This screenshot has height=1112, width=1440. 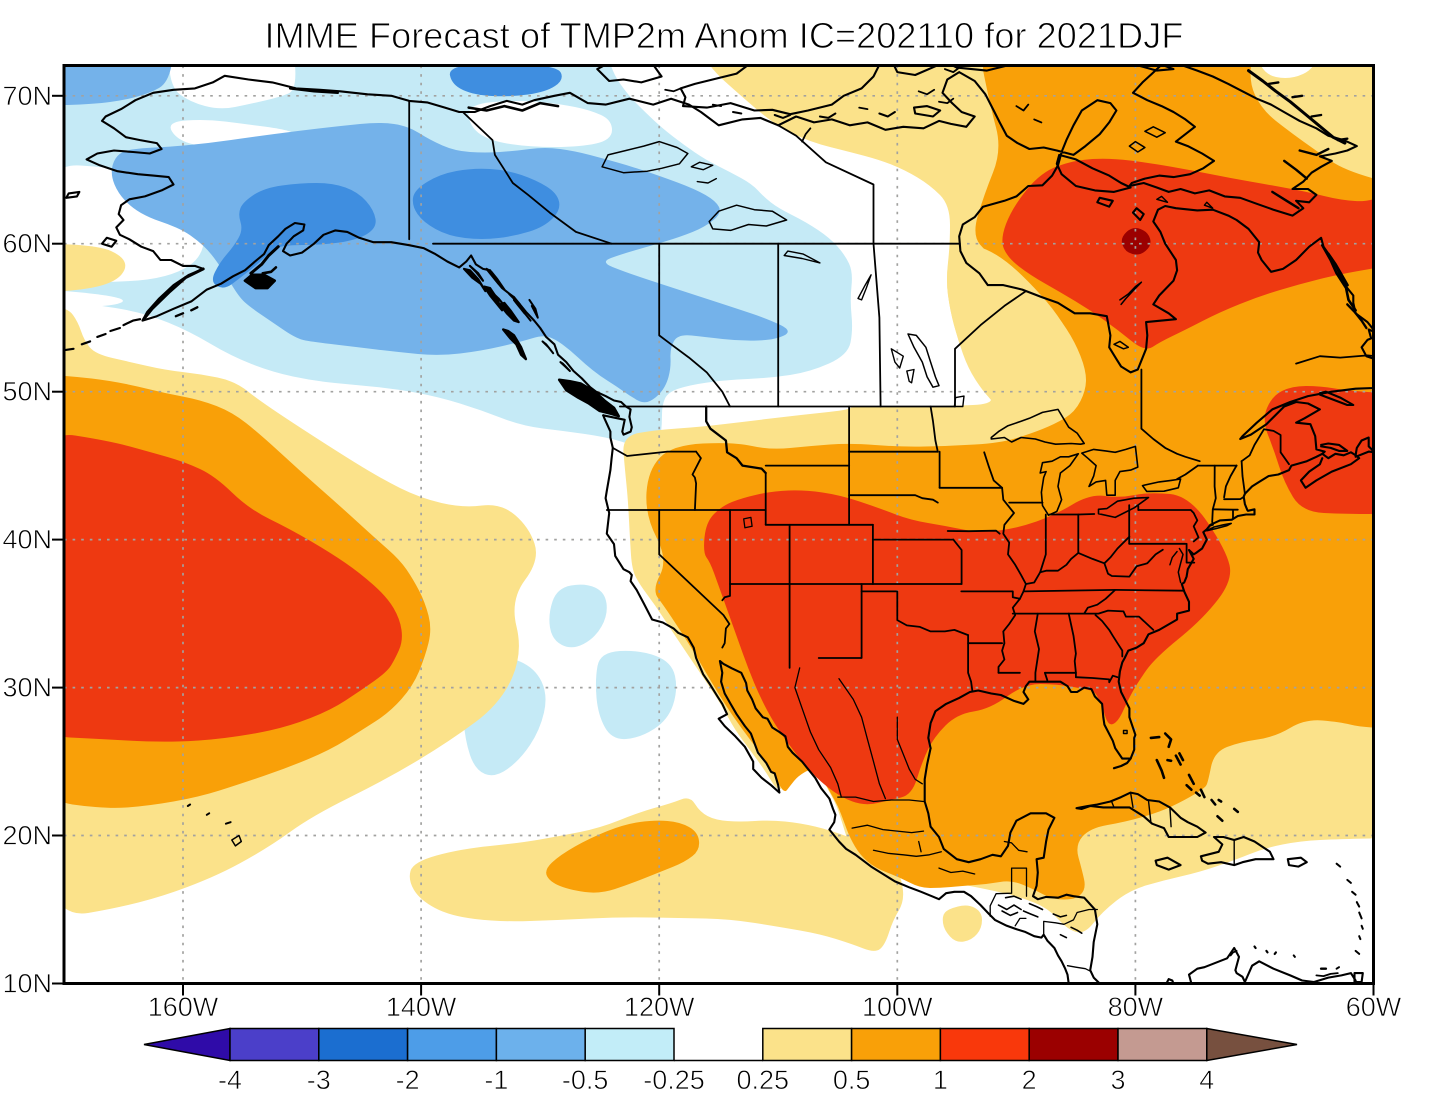 What do you see at coordinates (674, 1080) in the screenshot?
I see `svg-text: -0.25` at bounding box center [674, 1080].